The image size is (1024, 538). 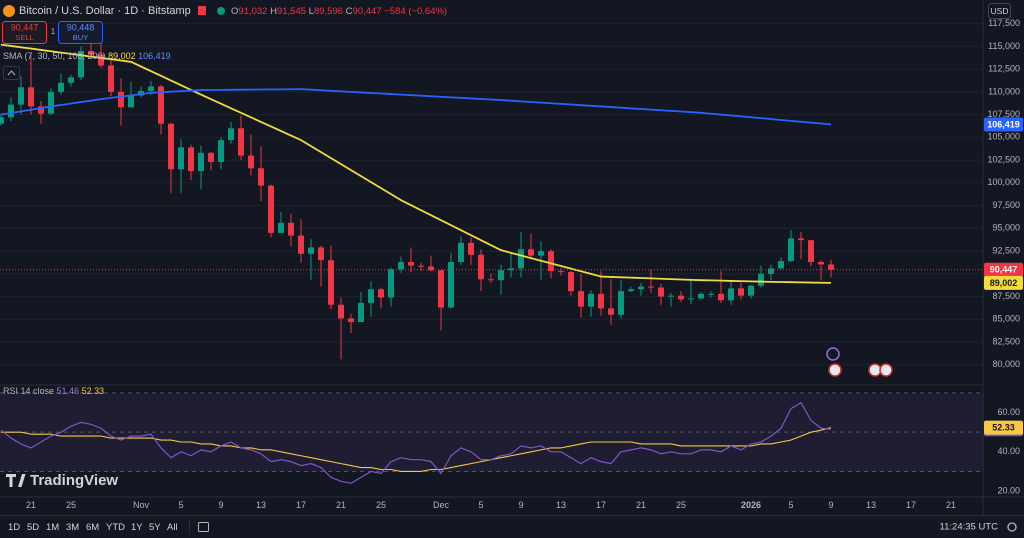 What do you see at coordinates (681, 505) in the screenshot?
I see `x-tick-label: 25` at bounding box center [681, 505].